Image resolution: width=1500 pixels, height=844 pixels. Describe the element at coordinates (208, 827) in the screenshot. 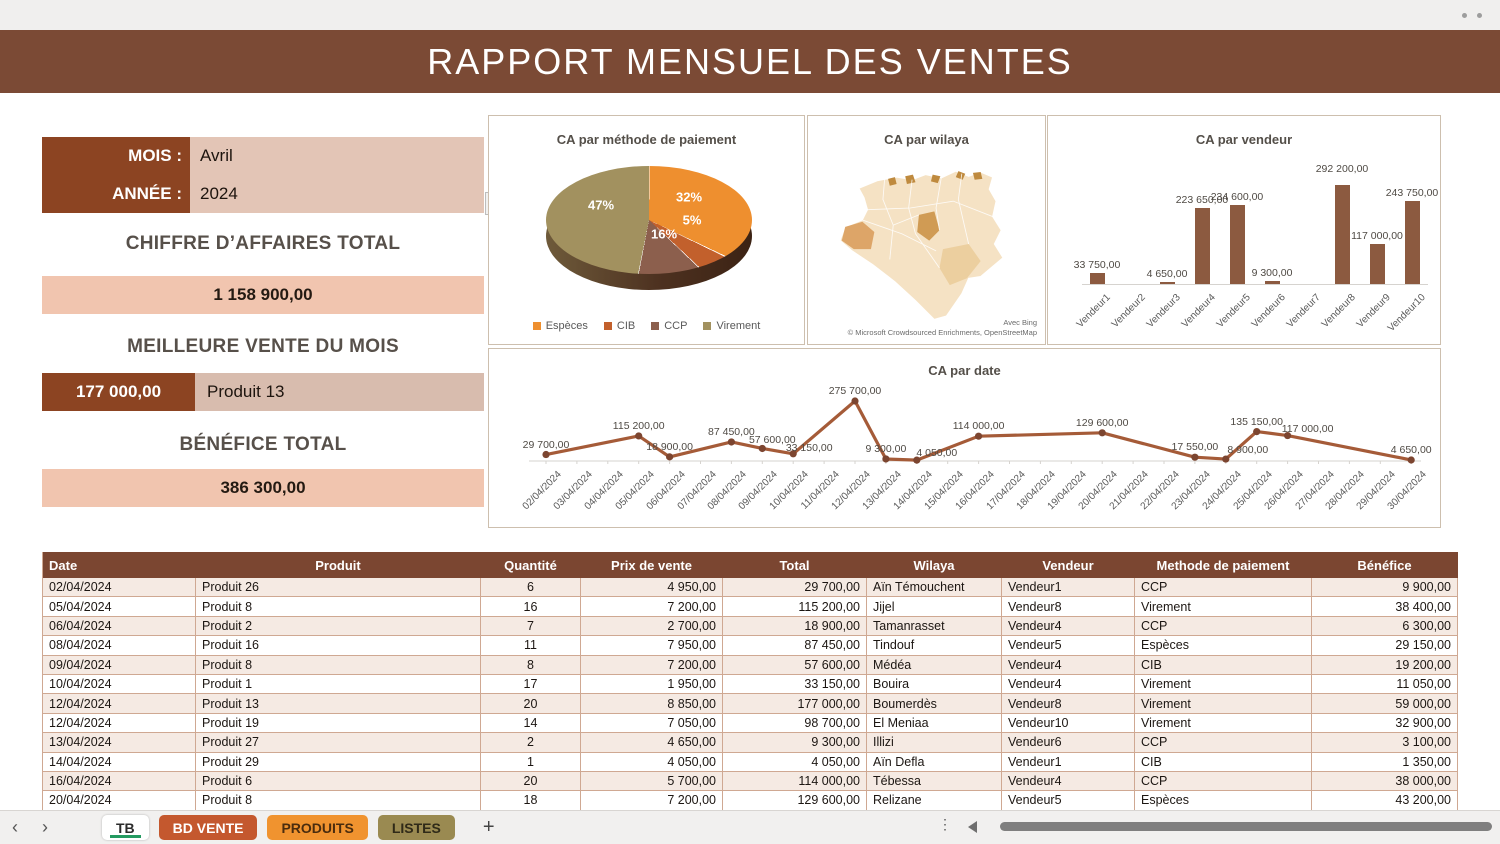

I see `sheet-tab-bd-vente: BD VENTE` at that location.